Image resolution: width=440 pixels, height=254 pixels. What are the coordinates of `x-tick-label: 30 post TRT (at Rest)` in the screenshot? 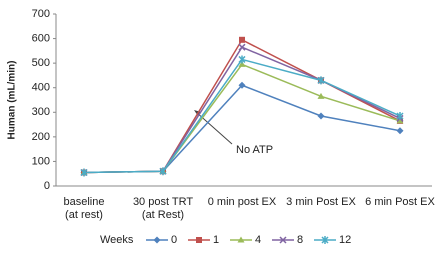 It's located at (163, 208).